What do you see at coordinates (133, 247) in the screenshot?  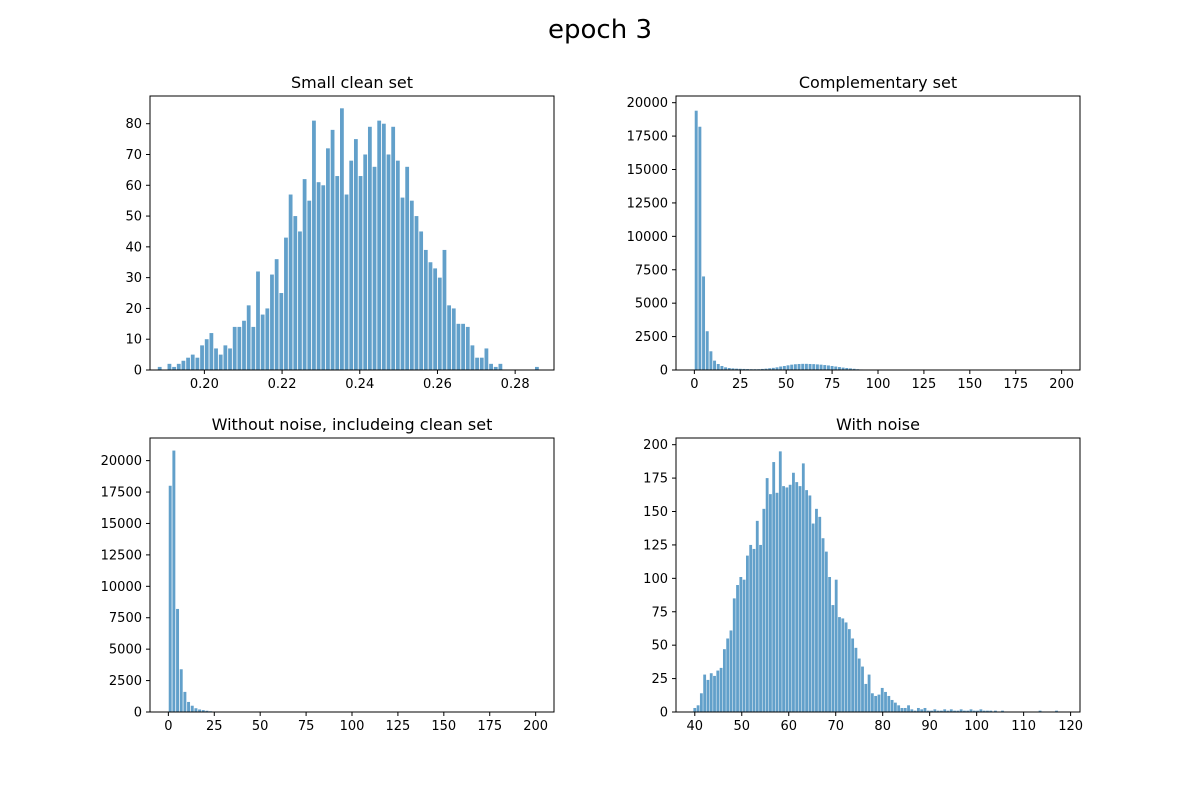 I see `y-tick-label: 40` at bounding box center [133, 247].